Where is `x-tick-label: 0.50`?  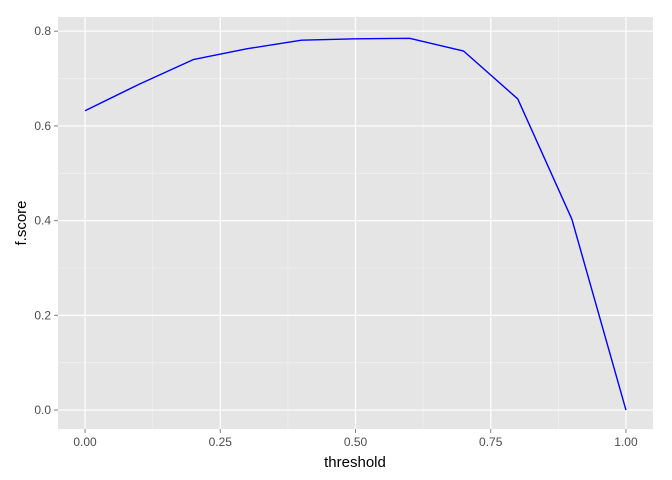
x-tick-label: 0.50 is located at coordinates (356, 442).